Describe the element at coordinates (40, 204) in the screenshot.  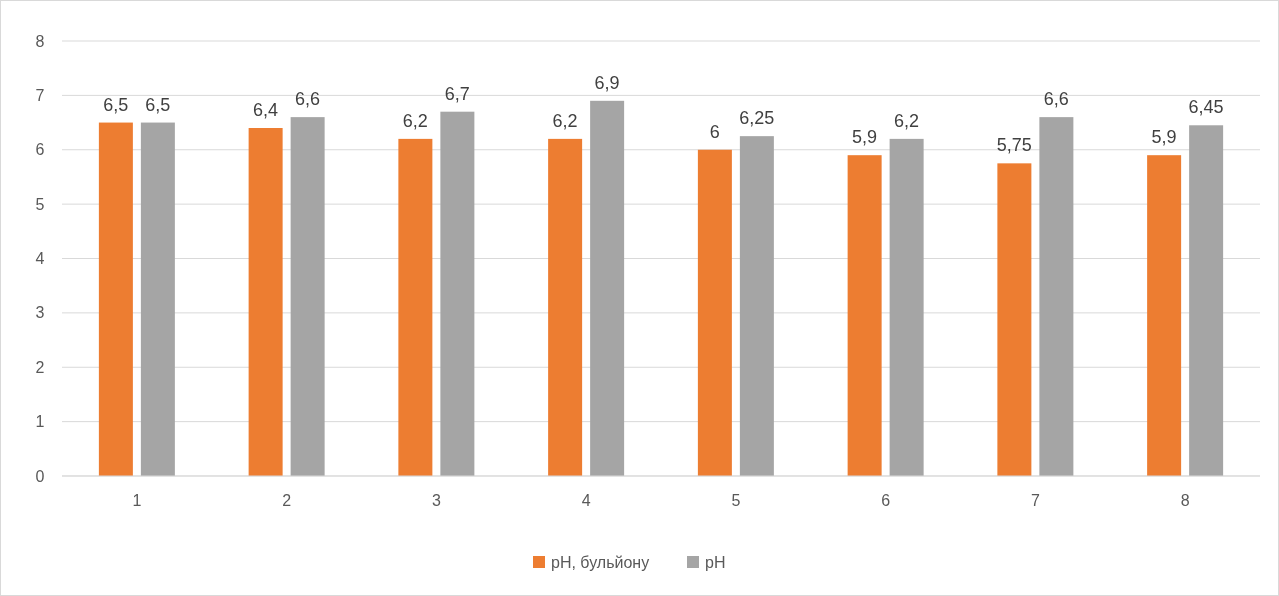
I see `y-tick-label: 5` at that location.